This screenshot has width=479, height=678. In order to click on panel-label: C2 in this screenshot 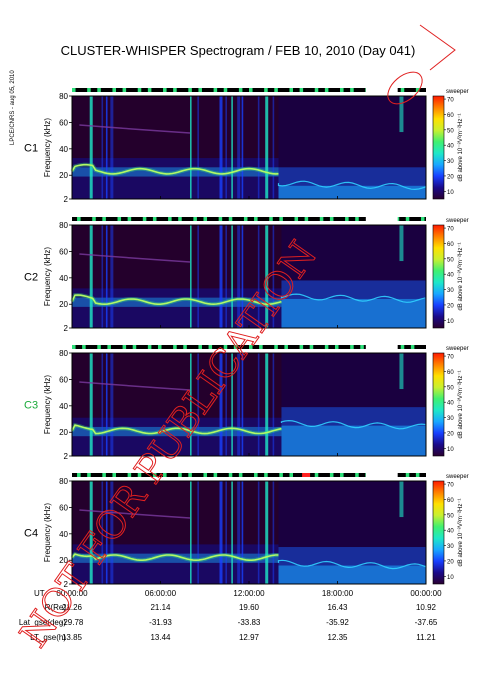, I will do `click(31, 278)`.